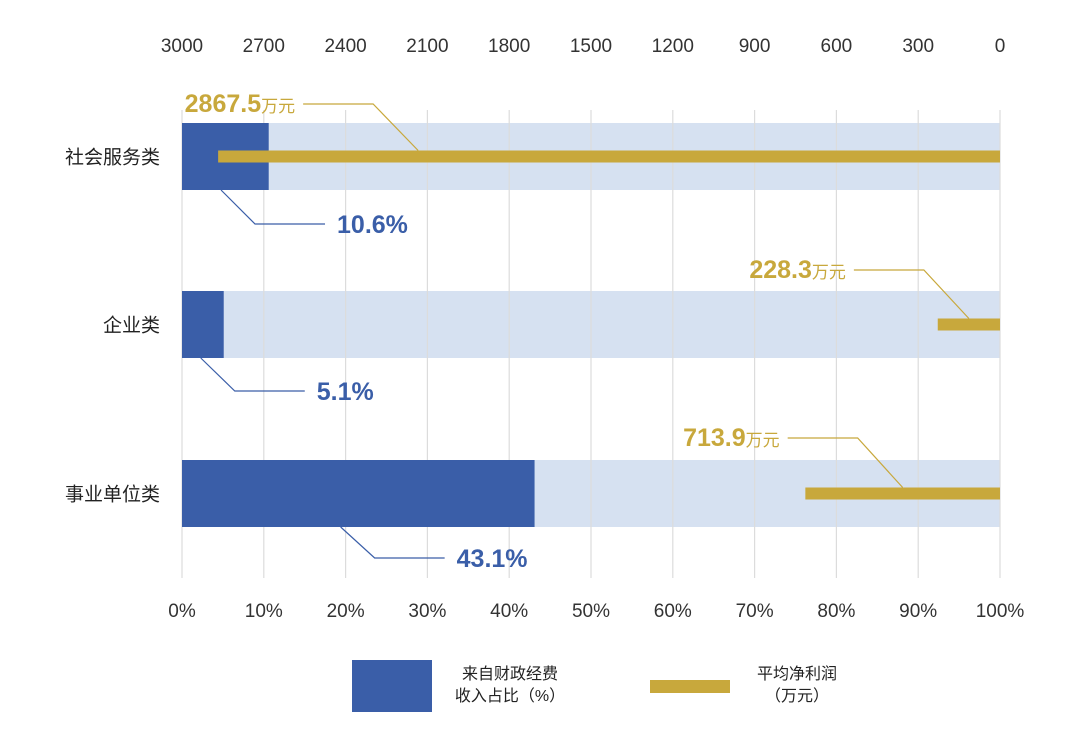  Describe the element at coordinates (131, 326) in the screenshot. I see `category-label: 企业类` at that location.